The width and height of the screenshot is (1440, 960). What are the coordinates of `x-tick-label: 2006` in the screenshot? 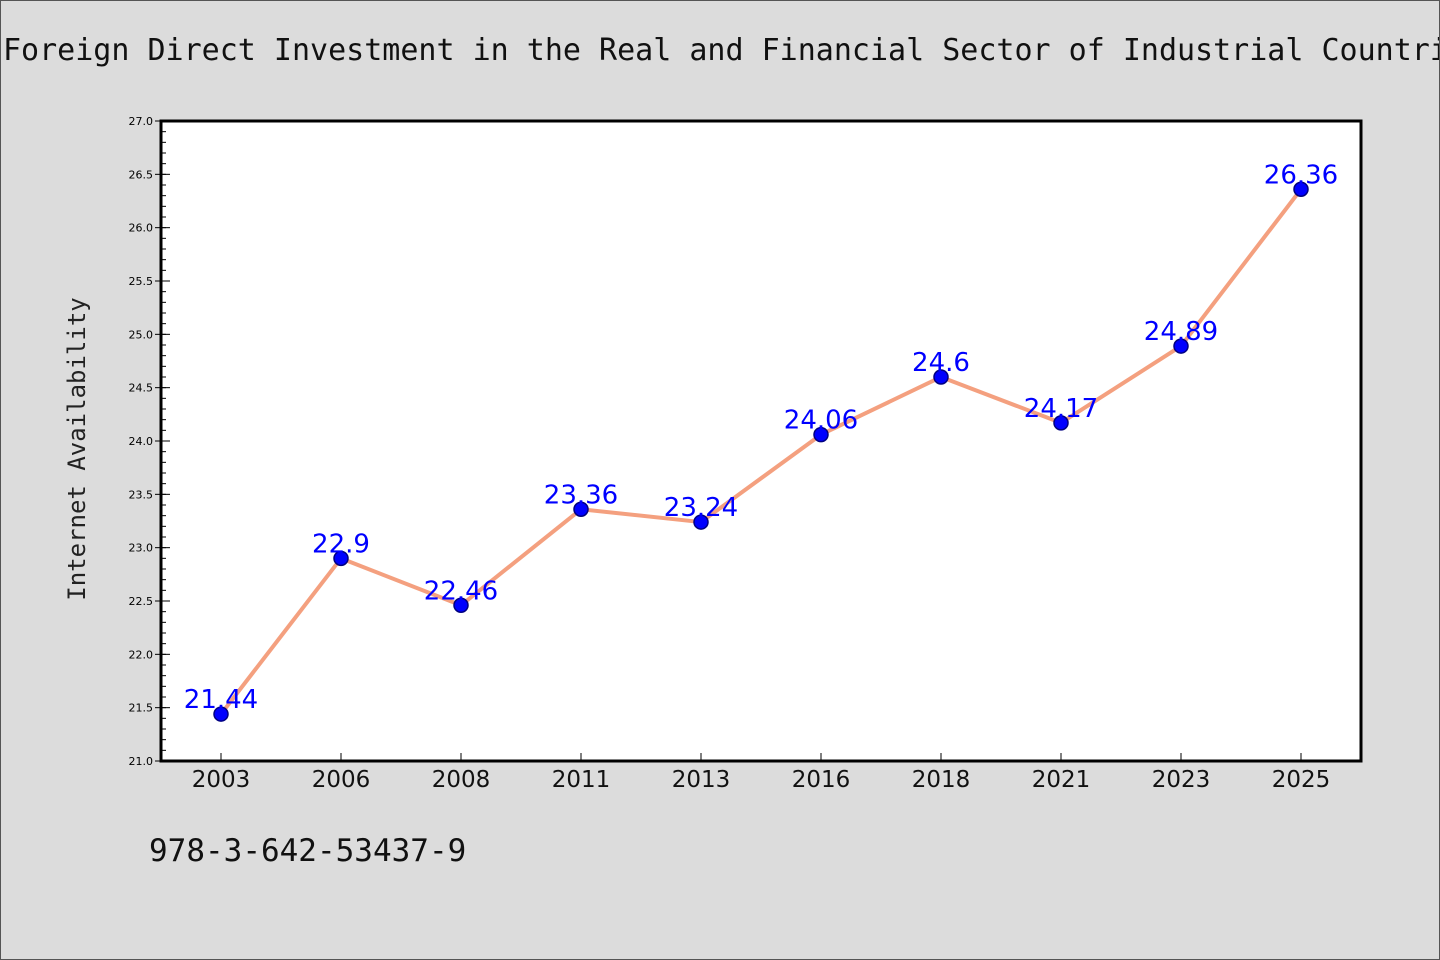 It's located at (341, 780).